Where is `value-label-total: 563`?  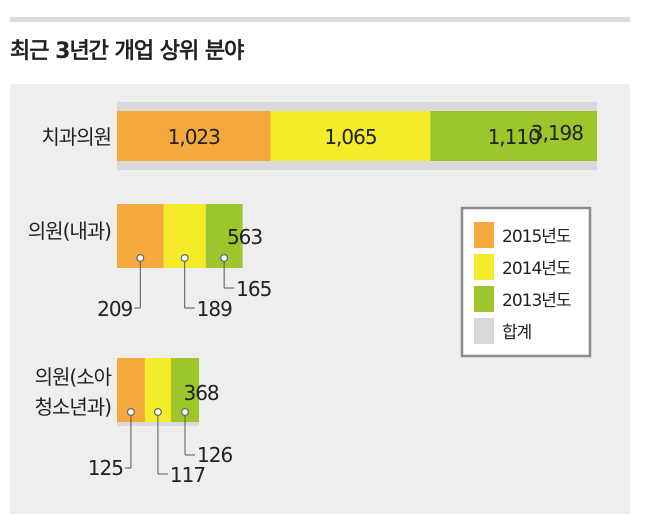
value-label-total: 563 is located at coordinates (244, 237).